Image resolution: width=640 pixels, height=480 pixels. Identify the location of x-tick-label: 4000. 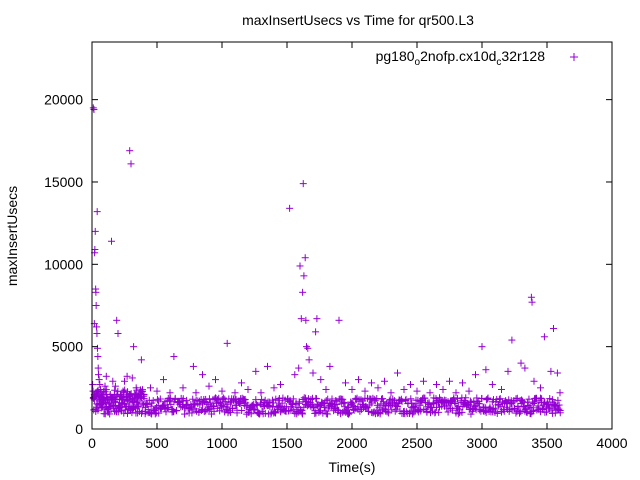
(611, 443).